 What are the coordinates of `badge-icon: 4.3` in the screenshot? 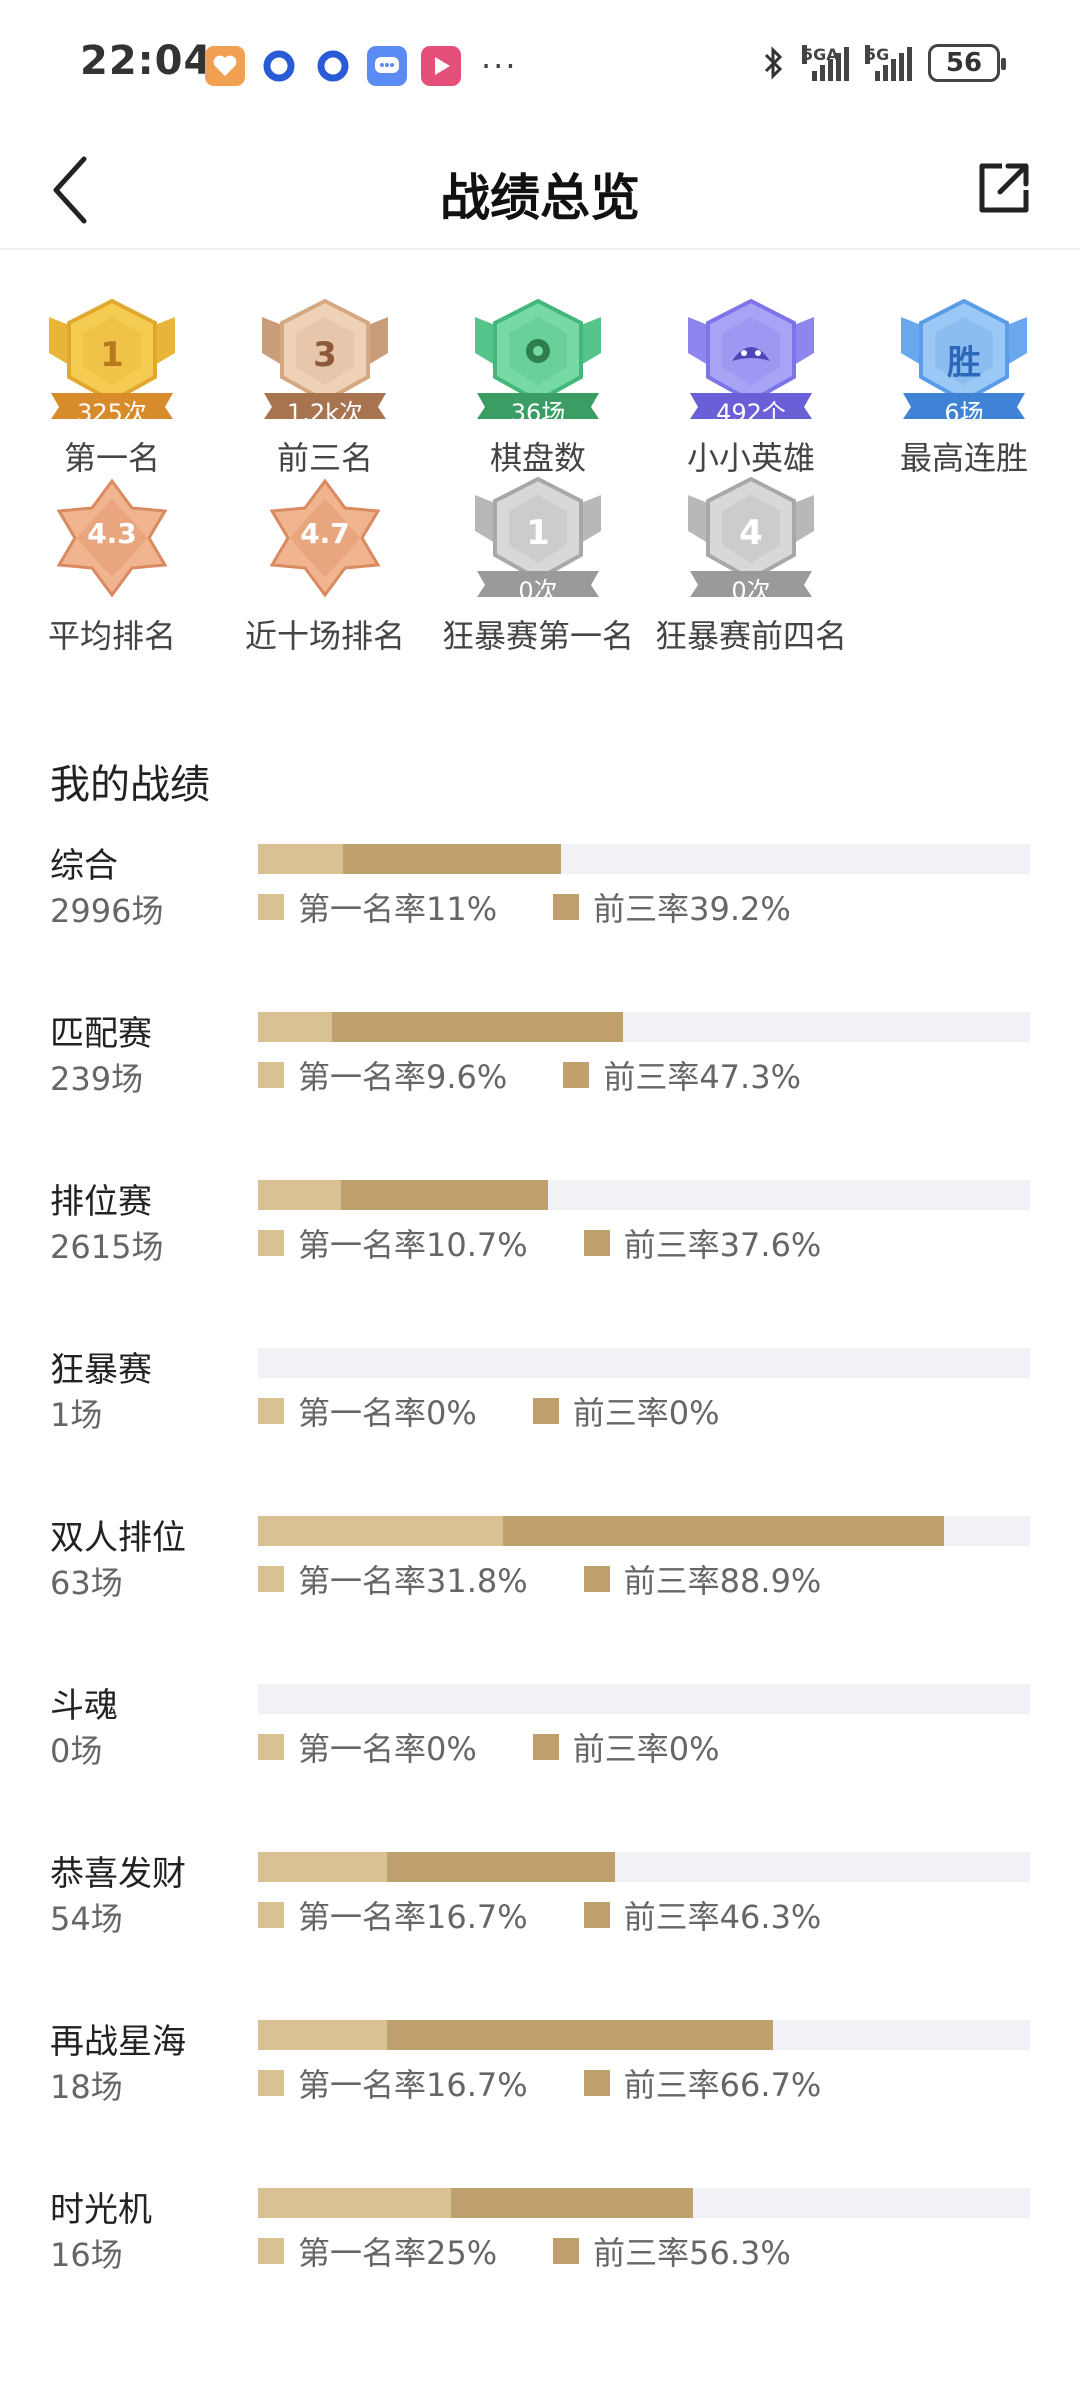 It's located at (112, 538).